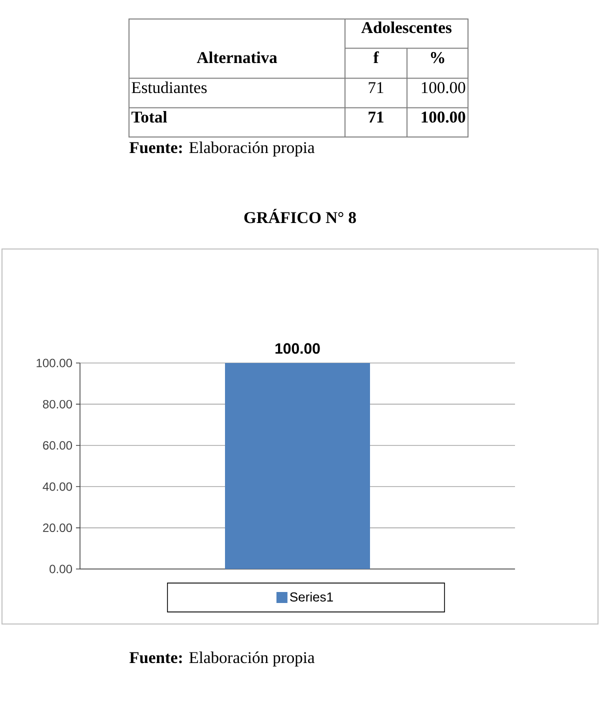  What do you see at coordinates (300, 216) in the screenshot?
I see `chart-title: GRÁFICO N° 8` at bounding box center [300, 216].